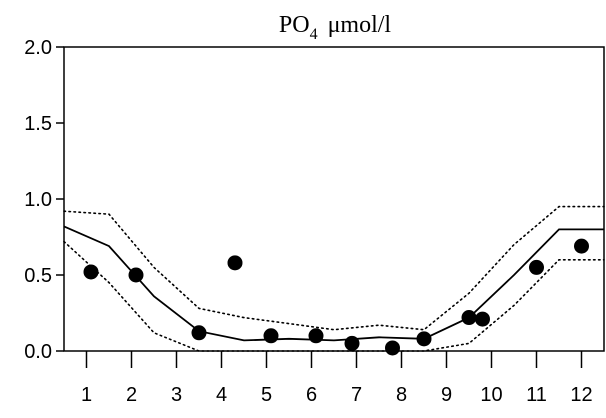 The height and width of the screenshot is (418, 606). Describe the element at coordinates (311, 395) in the screenshot. I see `x-tick-label: 6` at that location.